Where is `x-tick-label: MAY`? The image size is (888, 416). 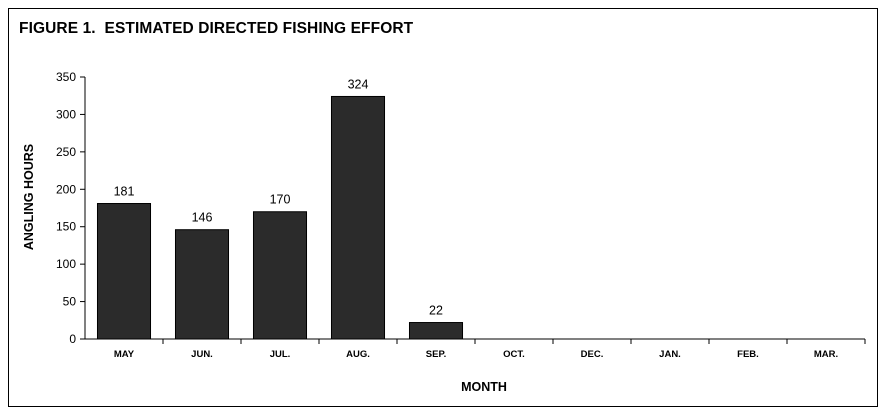
x-tick-label: MAY is located at coordinates (124, 354).